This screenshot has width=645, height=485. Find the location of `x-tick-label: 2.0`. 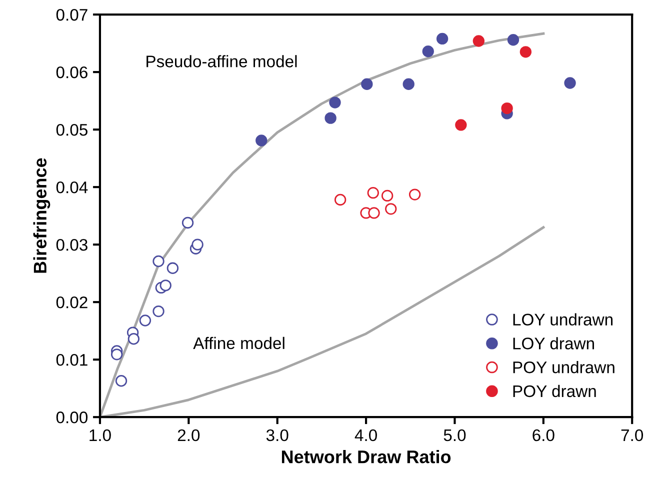

x-tick-label: 2.0 is located at coordinates (189, 435).